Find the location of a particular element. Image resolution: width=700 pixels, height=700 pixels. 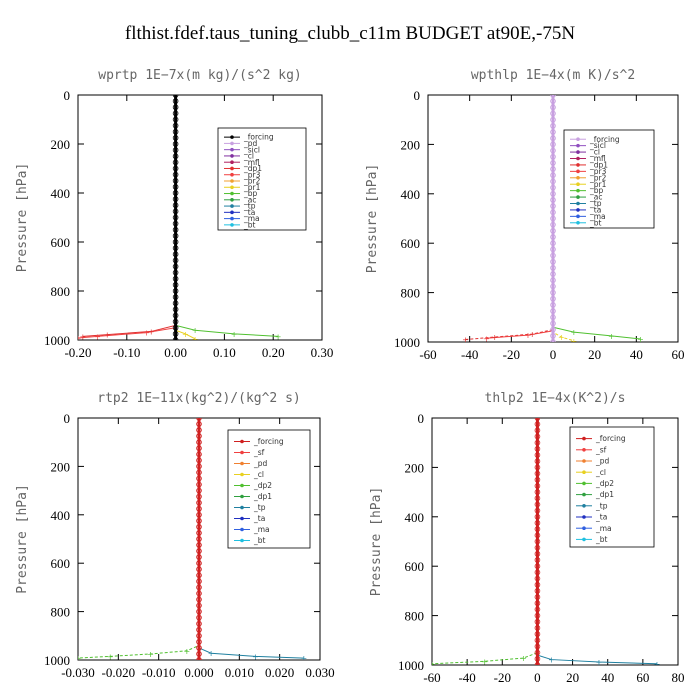

legend-label: _forcing is located at coordinates (610, 438).